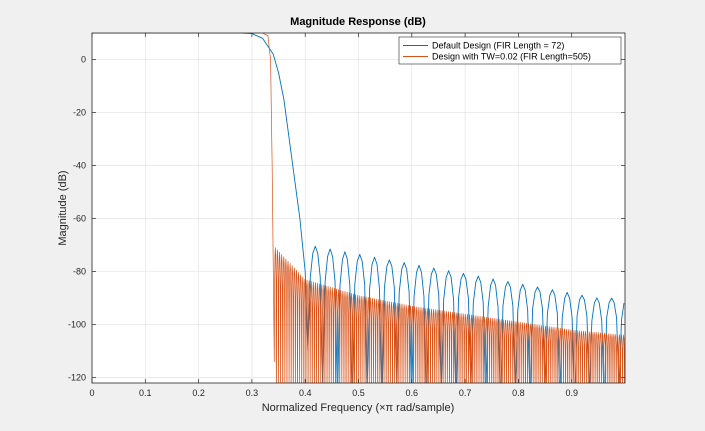 This screenshot has width=705, height=431. Describe the element at coordinates (252, 393) in the screenshot. I see `x-tick-label: 0.3` at that location.